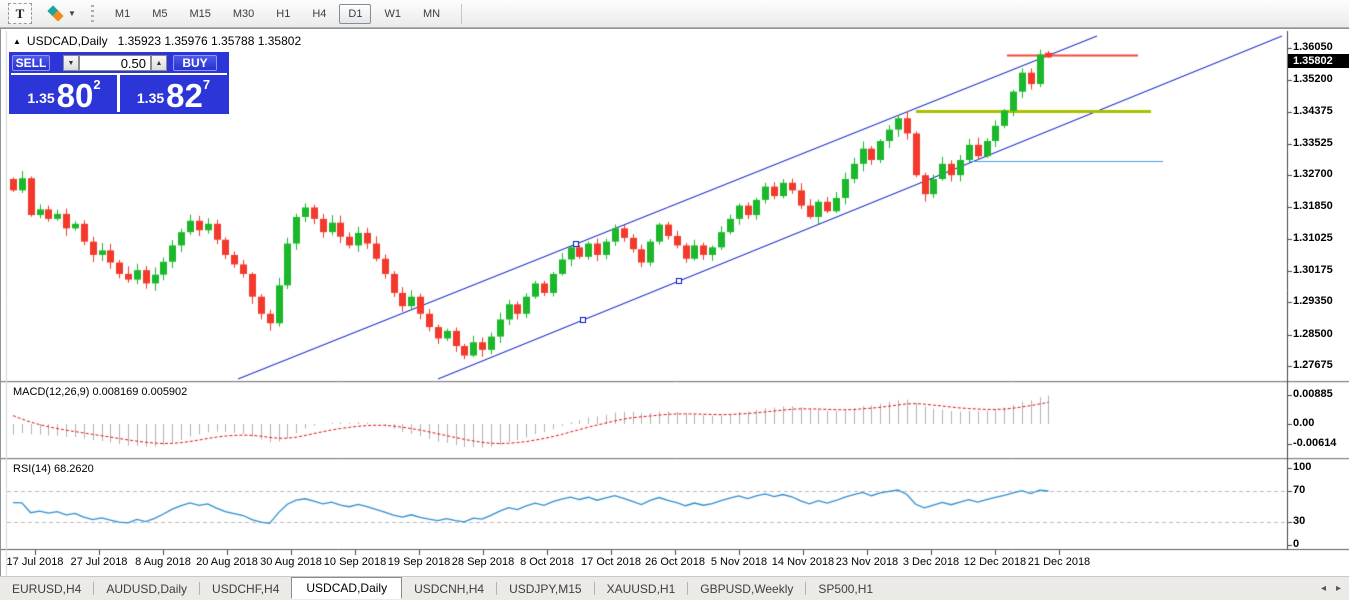  Describe the element at coordinates (1315, 443) in the screenshot. I see `macd-axis-label: -0.00614` at that location.